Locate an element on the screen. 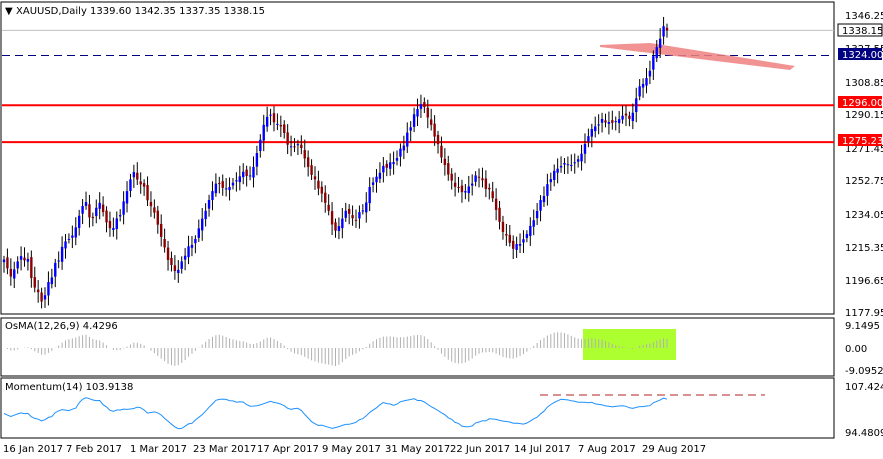  date-label: 9 May 2017 is located at coordinates (351, 449).